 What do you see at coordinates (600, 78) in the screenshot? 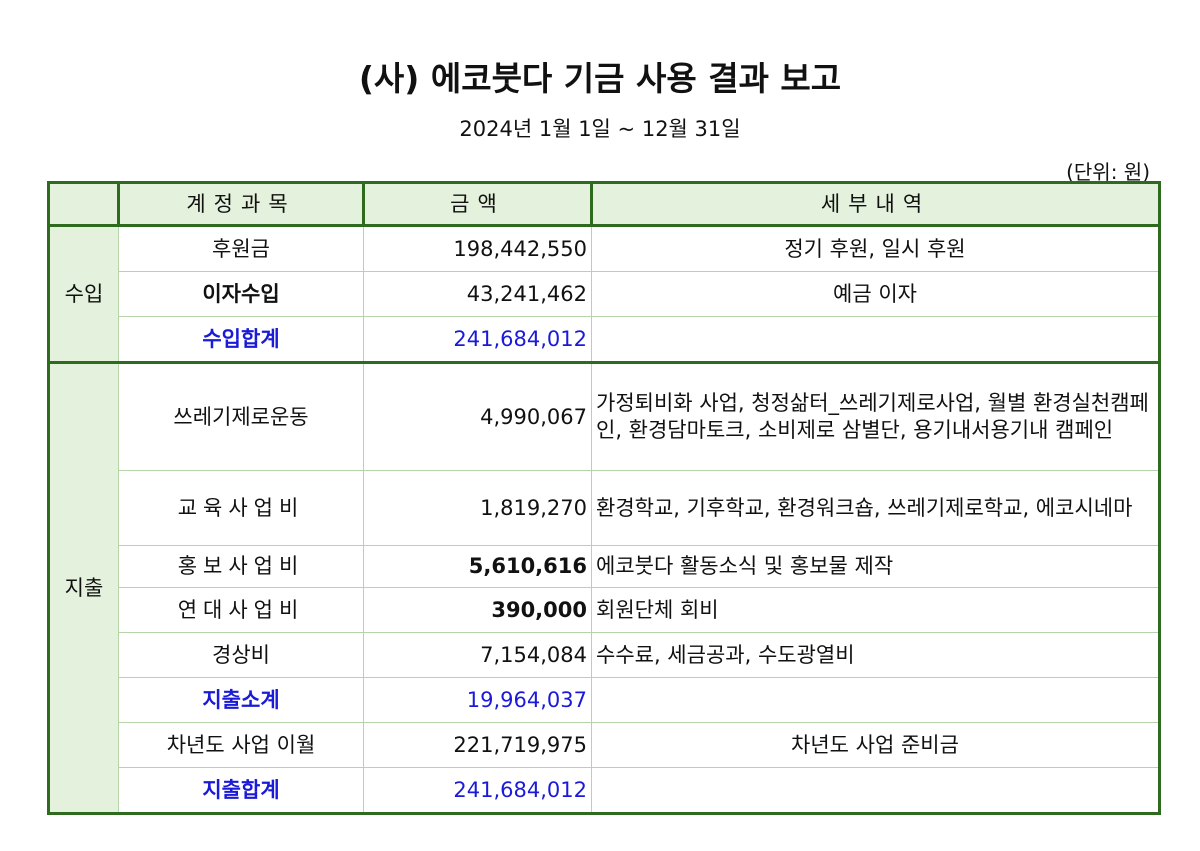
I see `report-title: (사) 에코붓다 기금 사용 결과 보고` at bounding box center [600, 78].